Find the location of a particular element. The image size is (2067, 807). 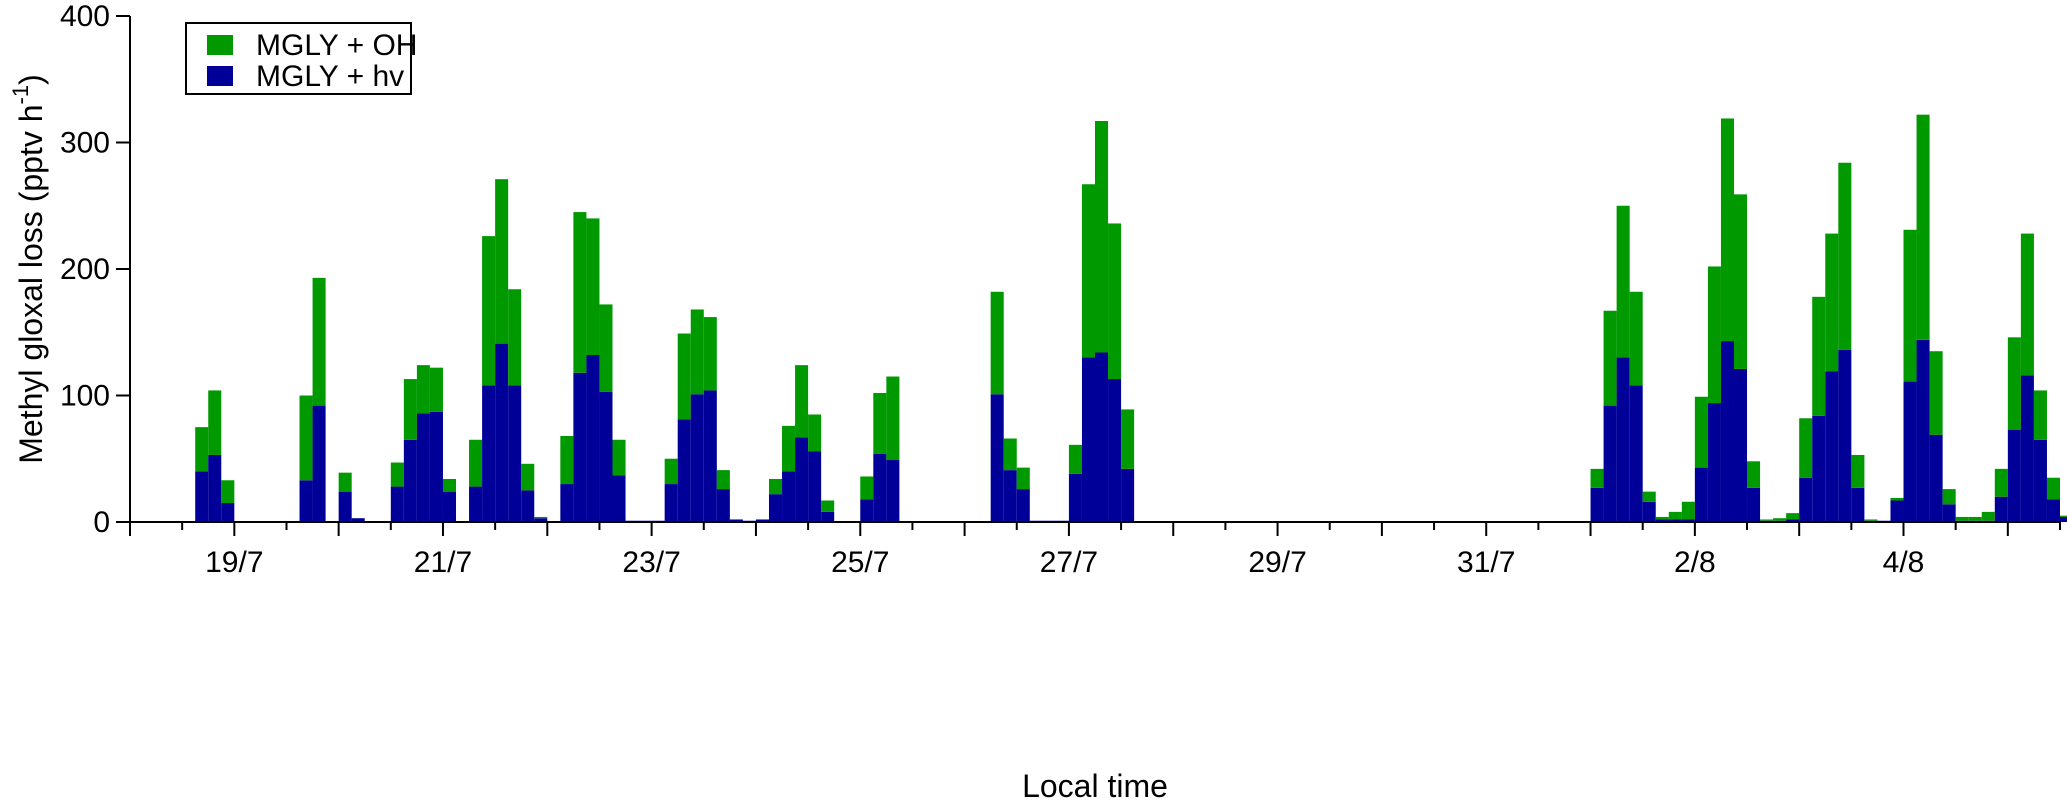

y-tick-label: 200 is located at coordinates (85, 269).